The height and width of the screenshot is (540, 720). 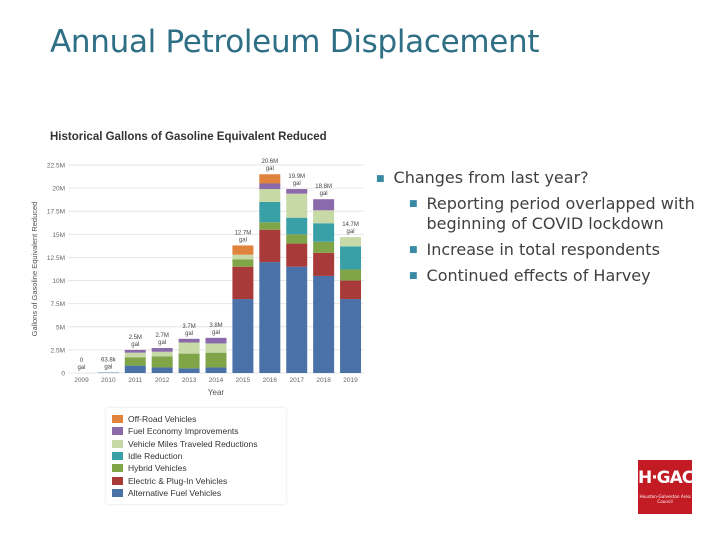 I want to click on y-tick-label: 12.5M, so click(x=56, y=258).